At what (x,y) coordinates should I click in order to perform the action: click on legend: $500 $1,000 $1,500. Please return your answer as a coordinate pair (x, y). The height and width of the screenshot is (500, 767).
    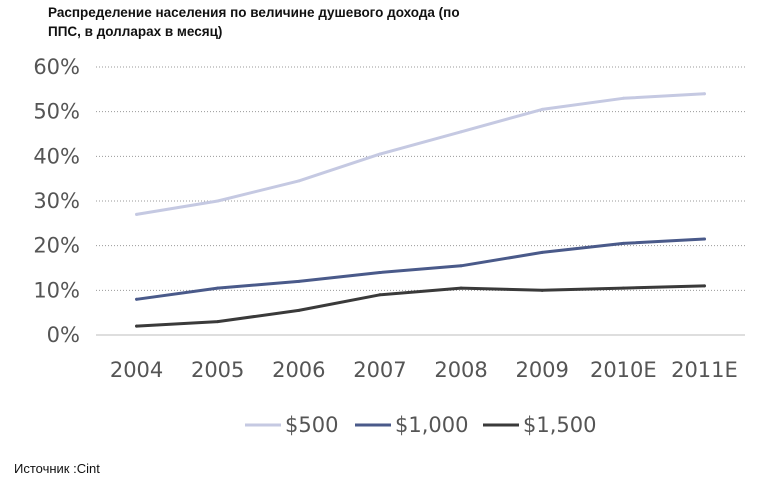
    Looking at the image, I should click on (420, 425).